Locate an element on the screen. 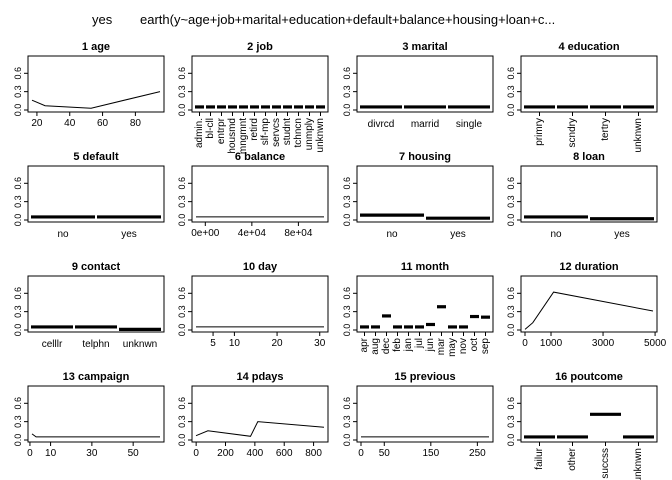  panel-title: 4 education is located at coordinates (588, 47).